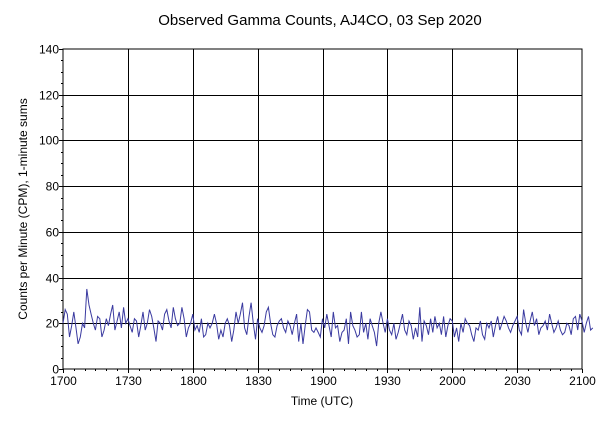  What do you see at coordinates (49, 96) in the screenshot?
I see `y-tick-label: 120` at bounding box center [49, 96].